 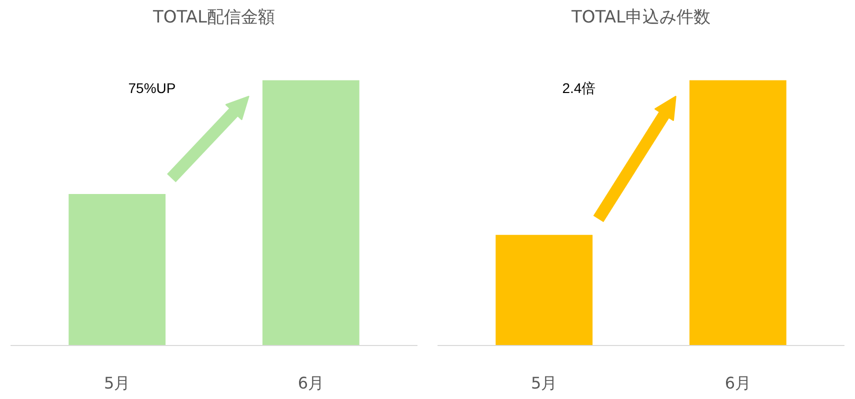 What do you see at coordinates (213, 18) in the screenshot?
I see `chart-title: TOTAL配信金額` at bounding box center [213, 18].